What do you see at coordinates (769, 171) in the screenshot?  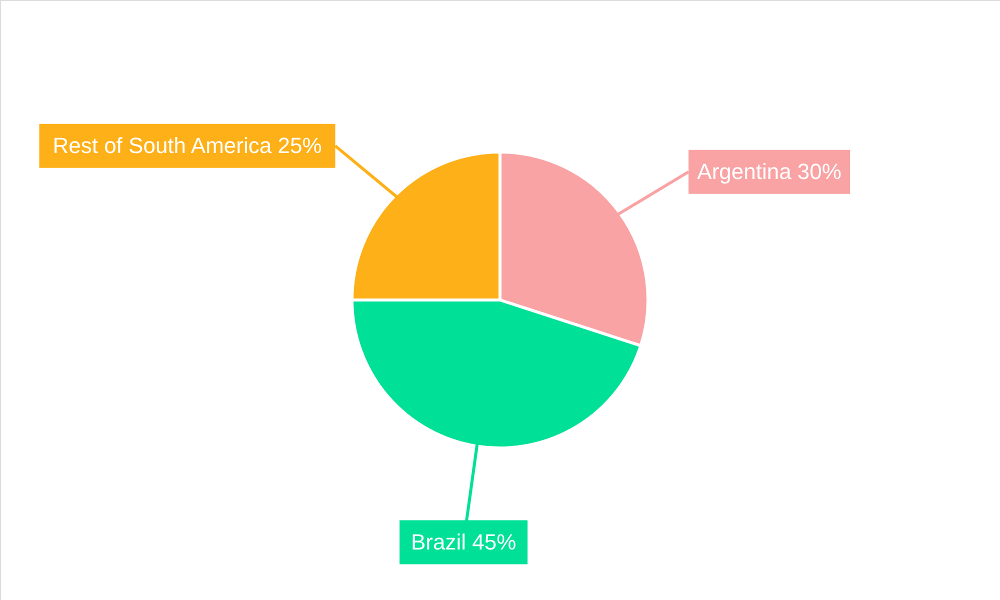 I see `slice-label: Argentina 30%` at bounding box center [769, 171].